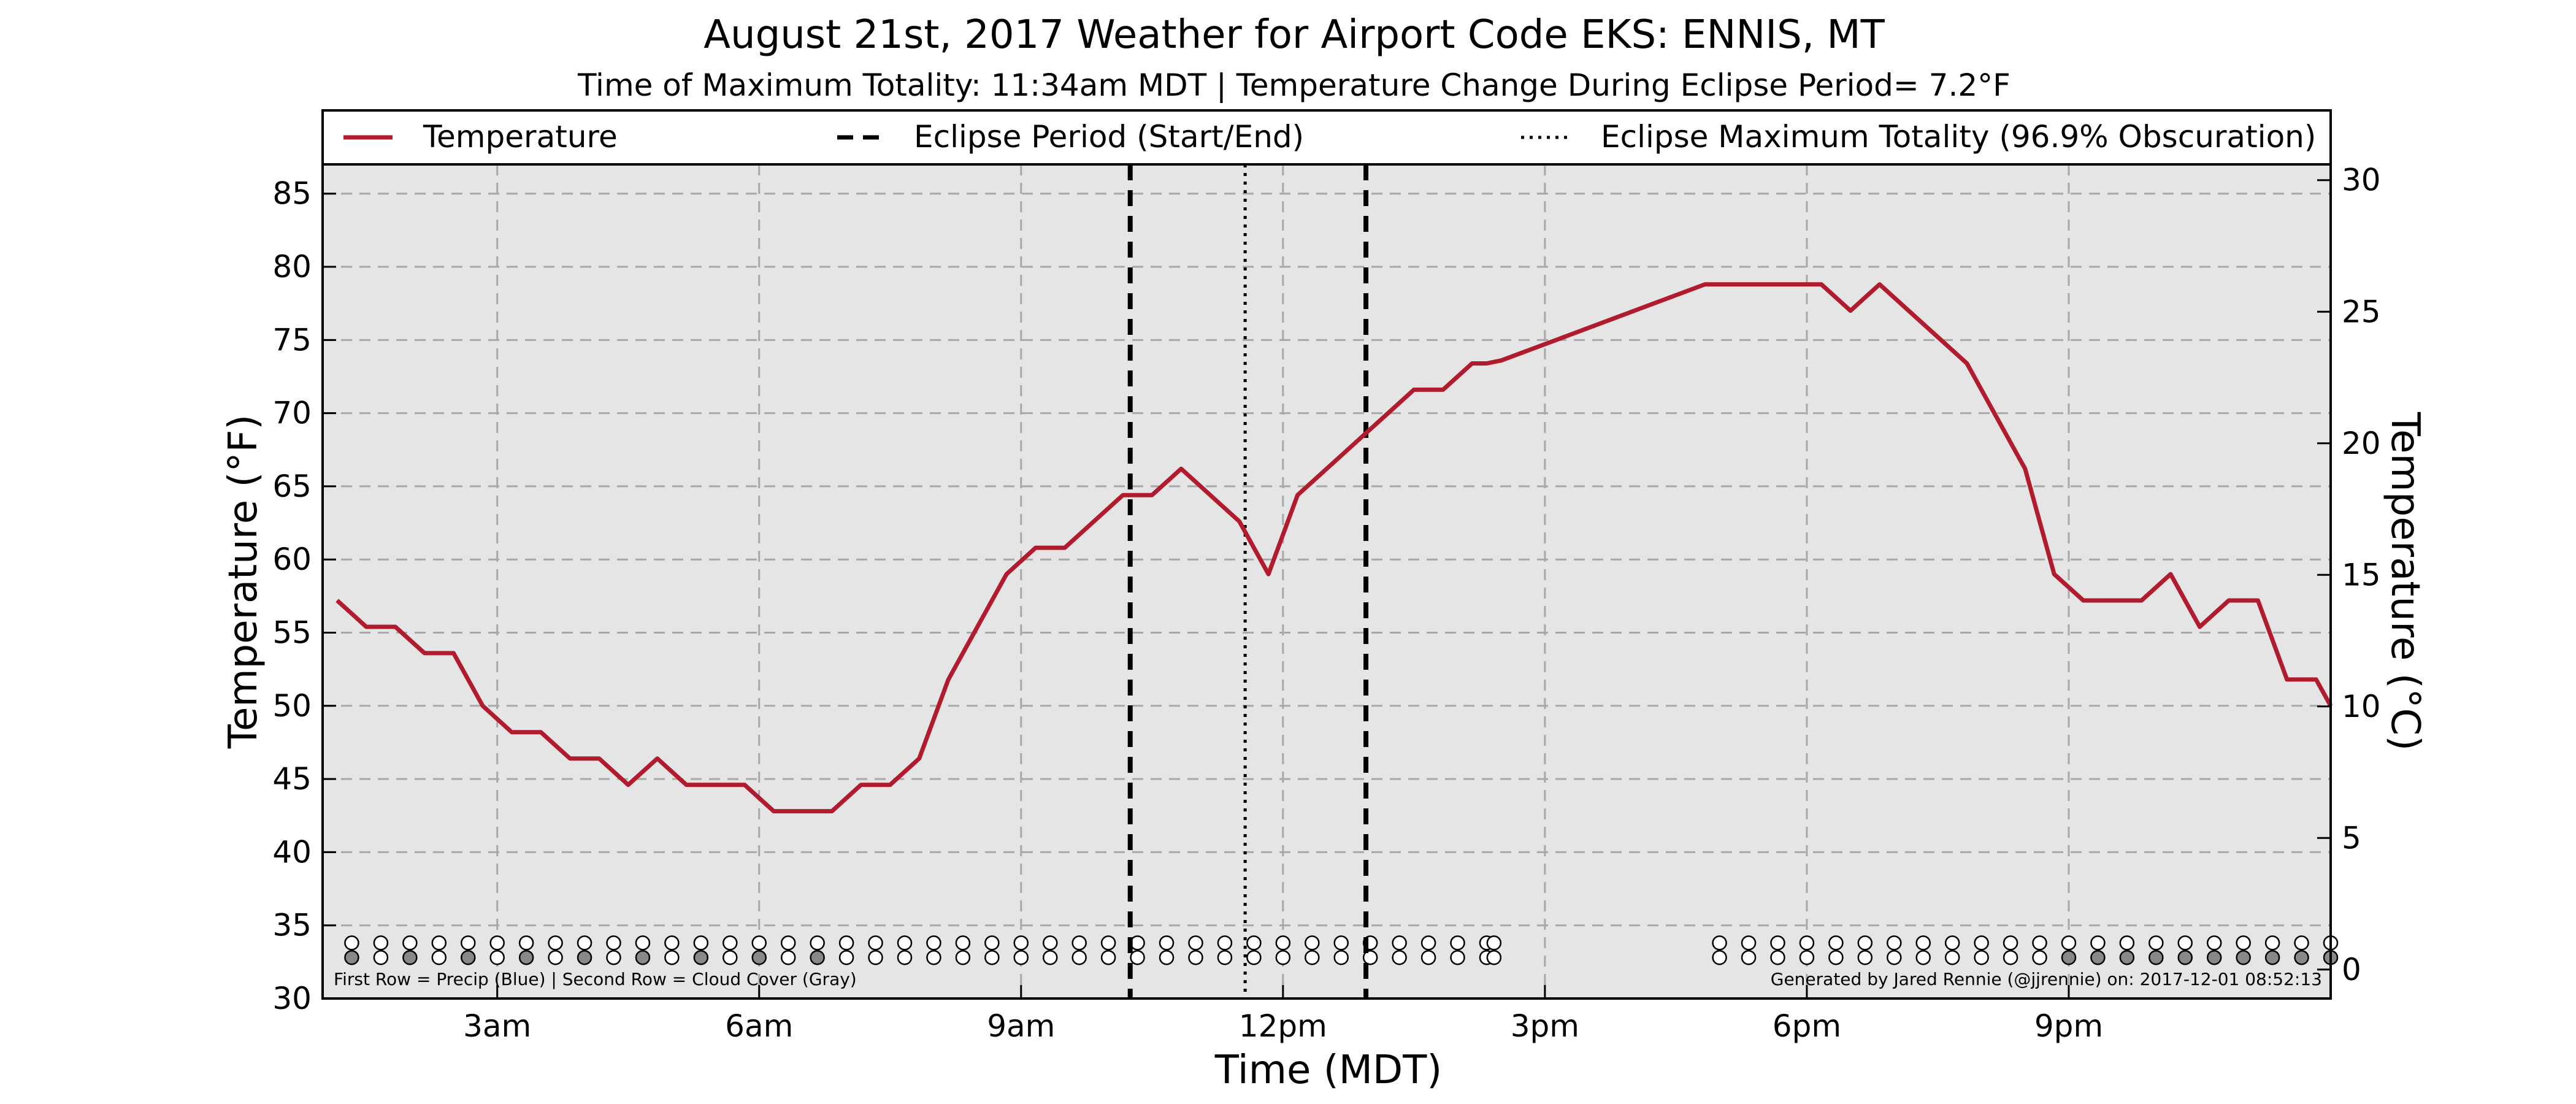  I want to click on x-tick-label: 3pm, so click(1545, 1026).